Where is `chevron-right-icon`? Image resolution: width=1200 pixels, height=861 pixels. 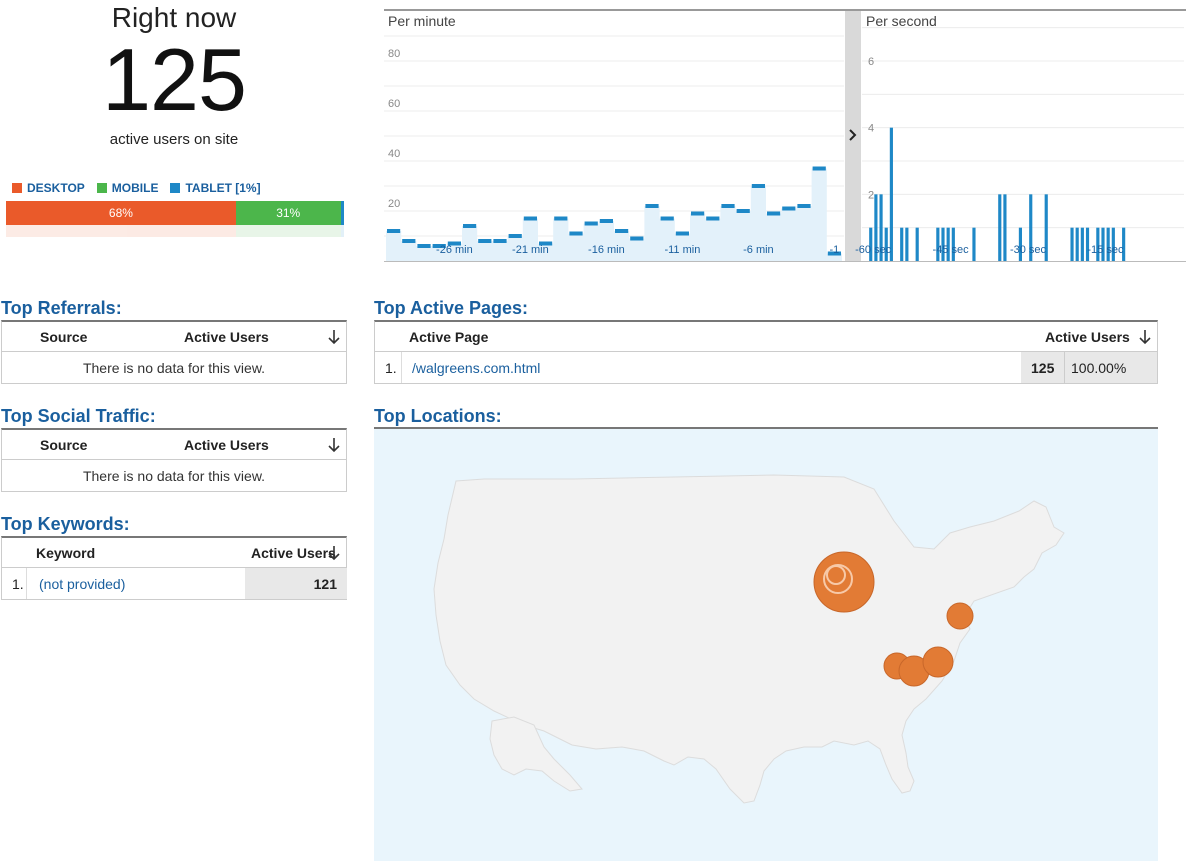 chevron-right-icon is located at coordinates (853, 135).